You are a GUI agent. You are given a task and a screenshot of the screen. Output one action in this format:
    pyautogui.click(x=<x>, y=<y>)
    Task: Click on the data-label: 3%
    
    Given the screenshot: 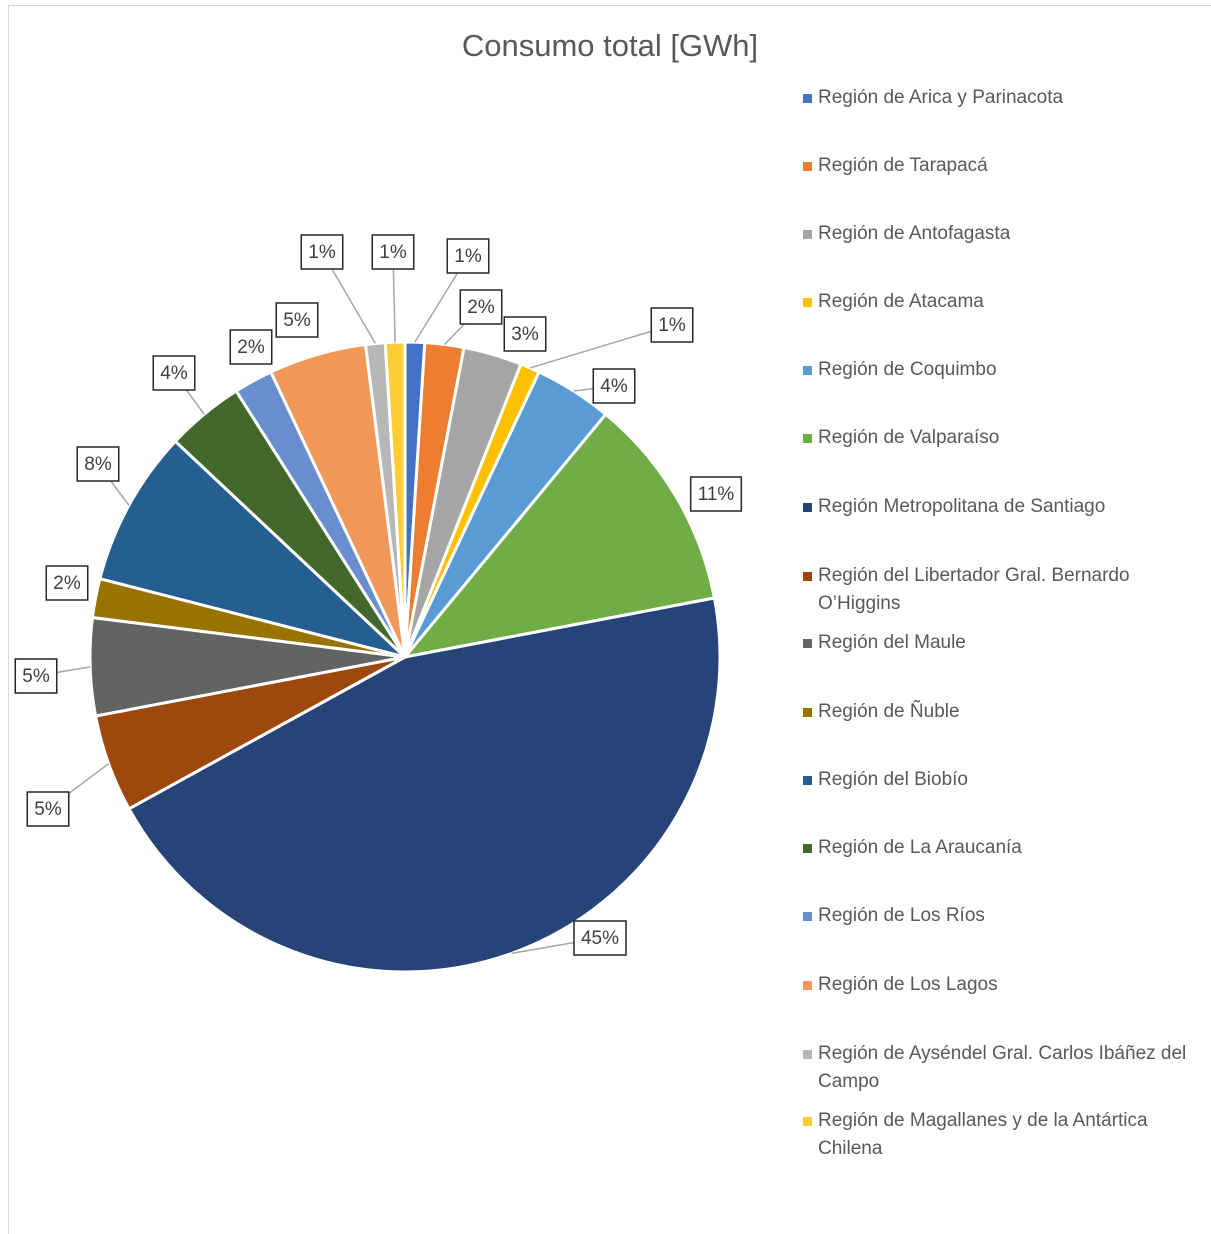 What is the action you would take?
    pyautogui.click(x=525, y=334)
    